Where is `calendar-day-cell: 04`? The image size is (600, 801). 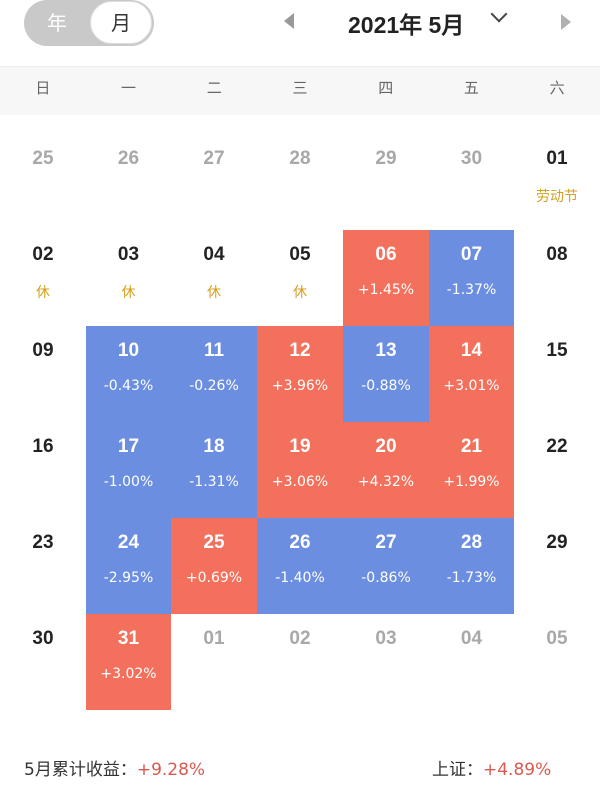
calendar-day-cell: 04 is located at coordinates (471, 662).